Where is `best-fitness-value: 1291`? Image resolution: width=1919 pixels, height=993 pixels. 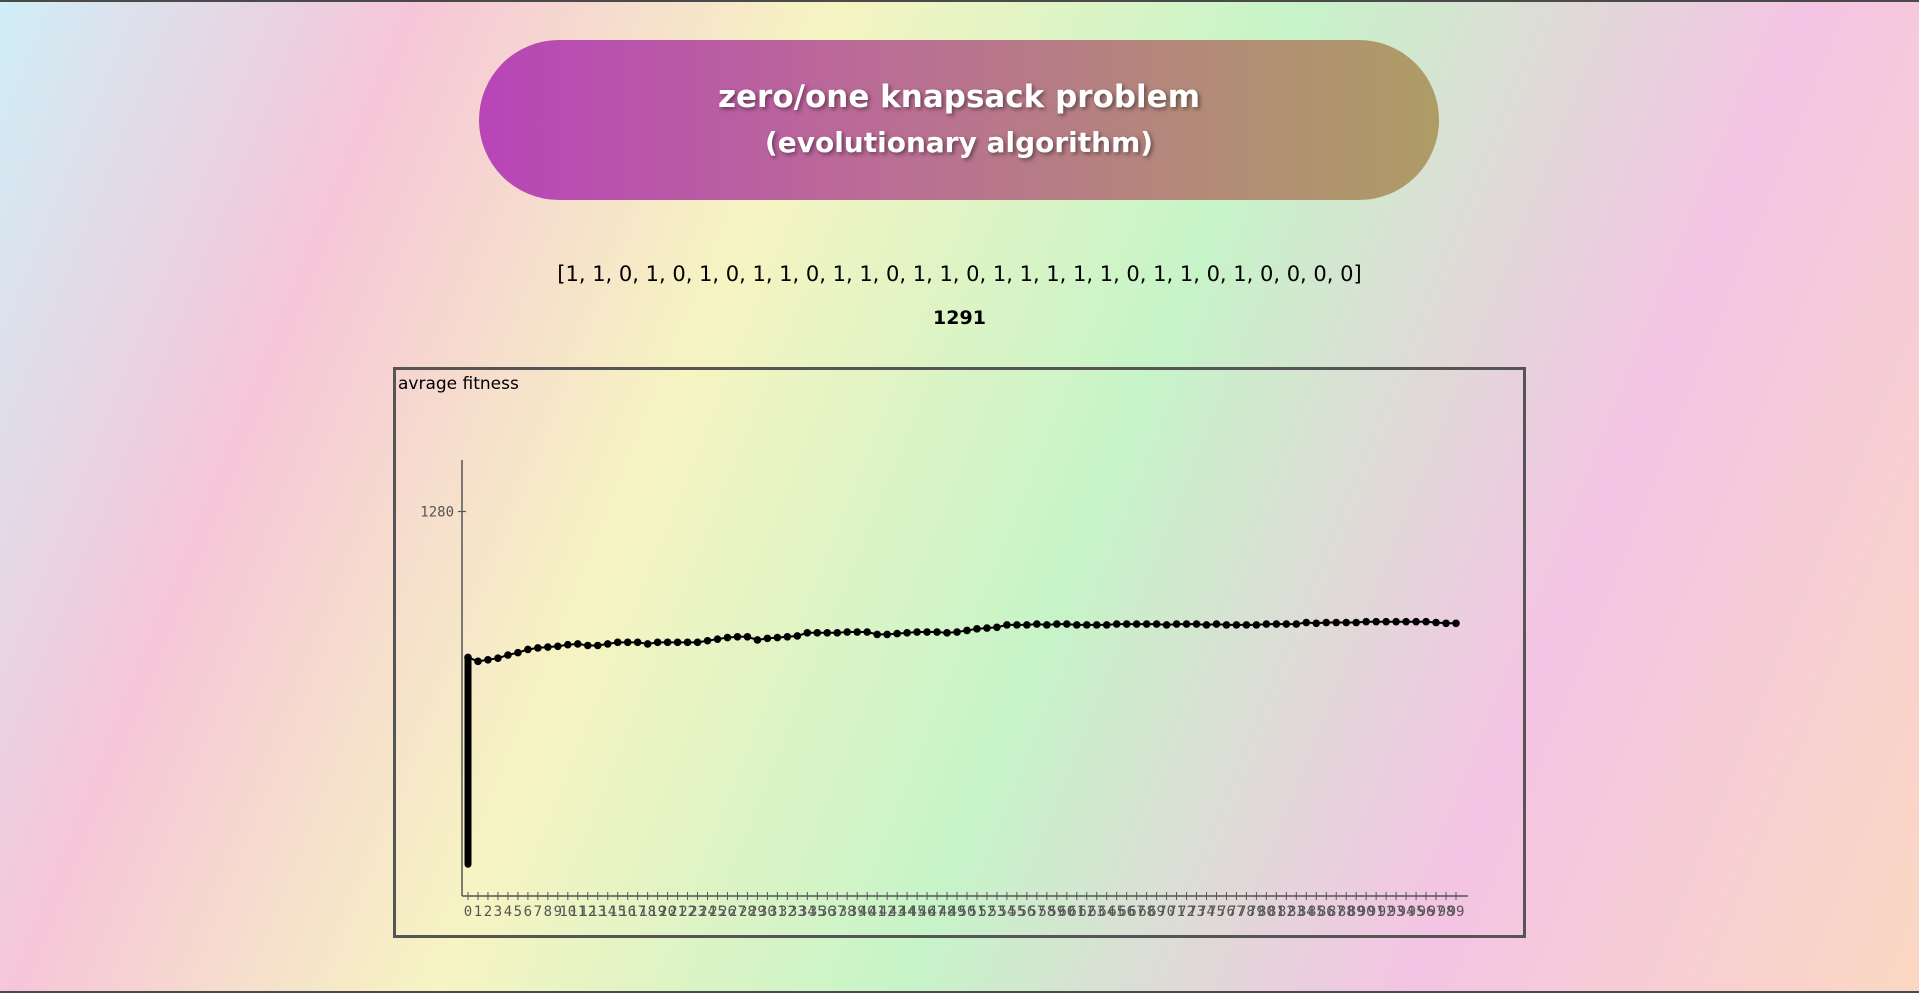
best-fitness-value: 1291 is located at coordinates (959, 318).